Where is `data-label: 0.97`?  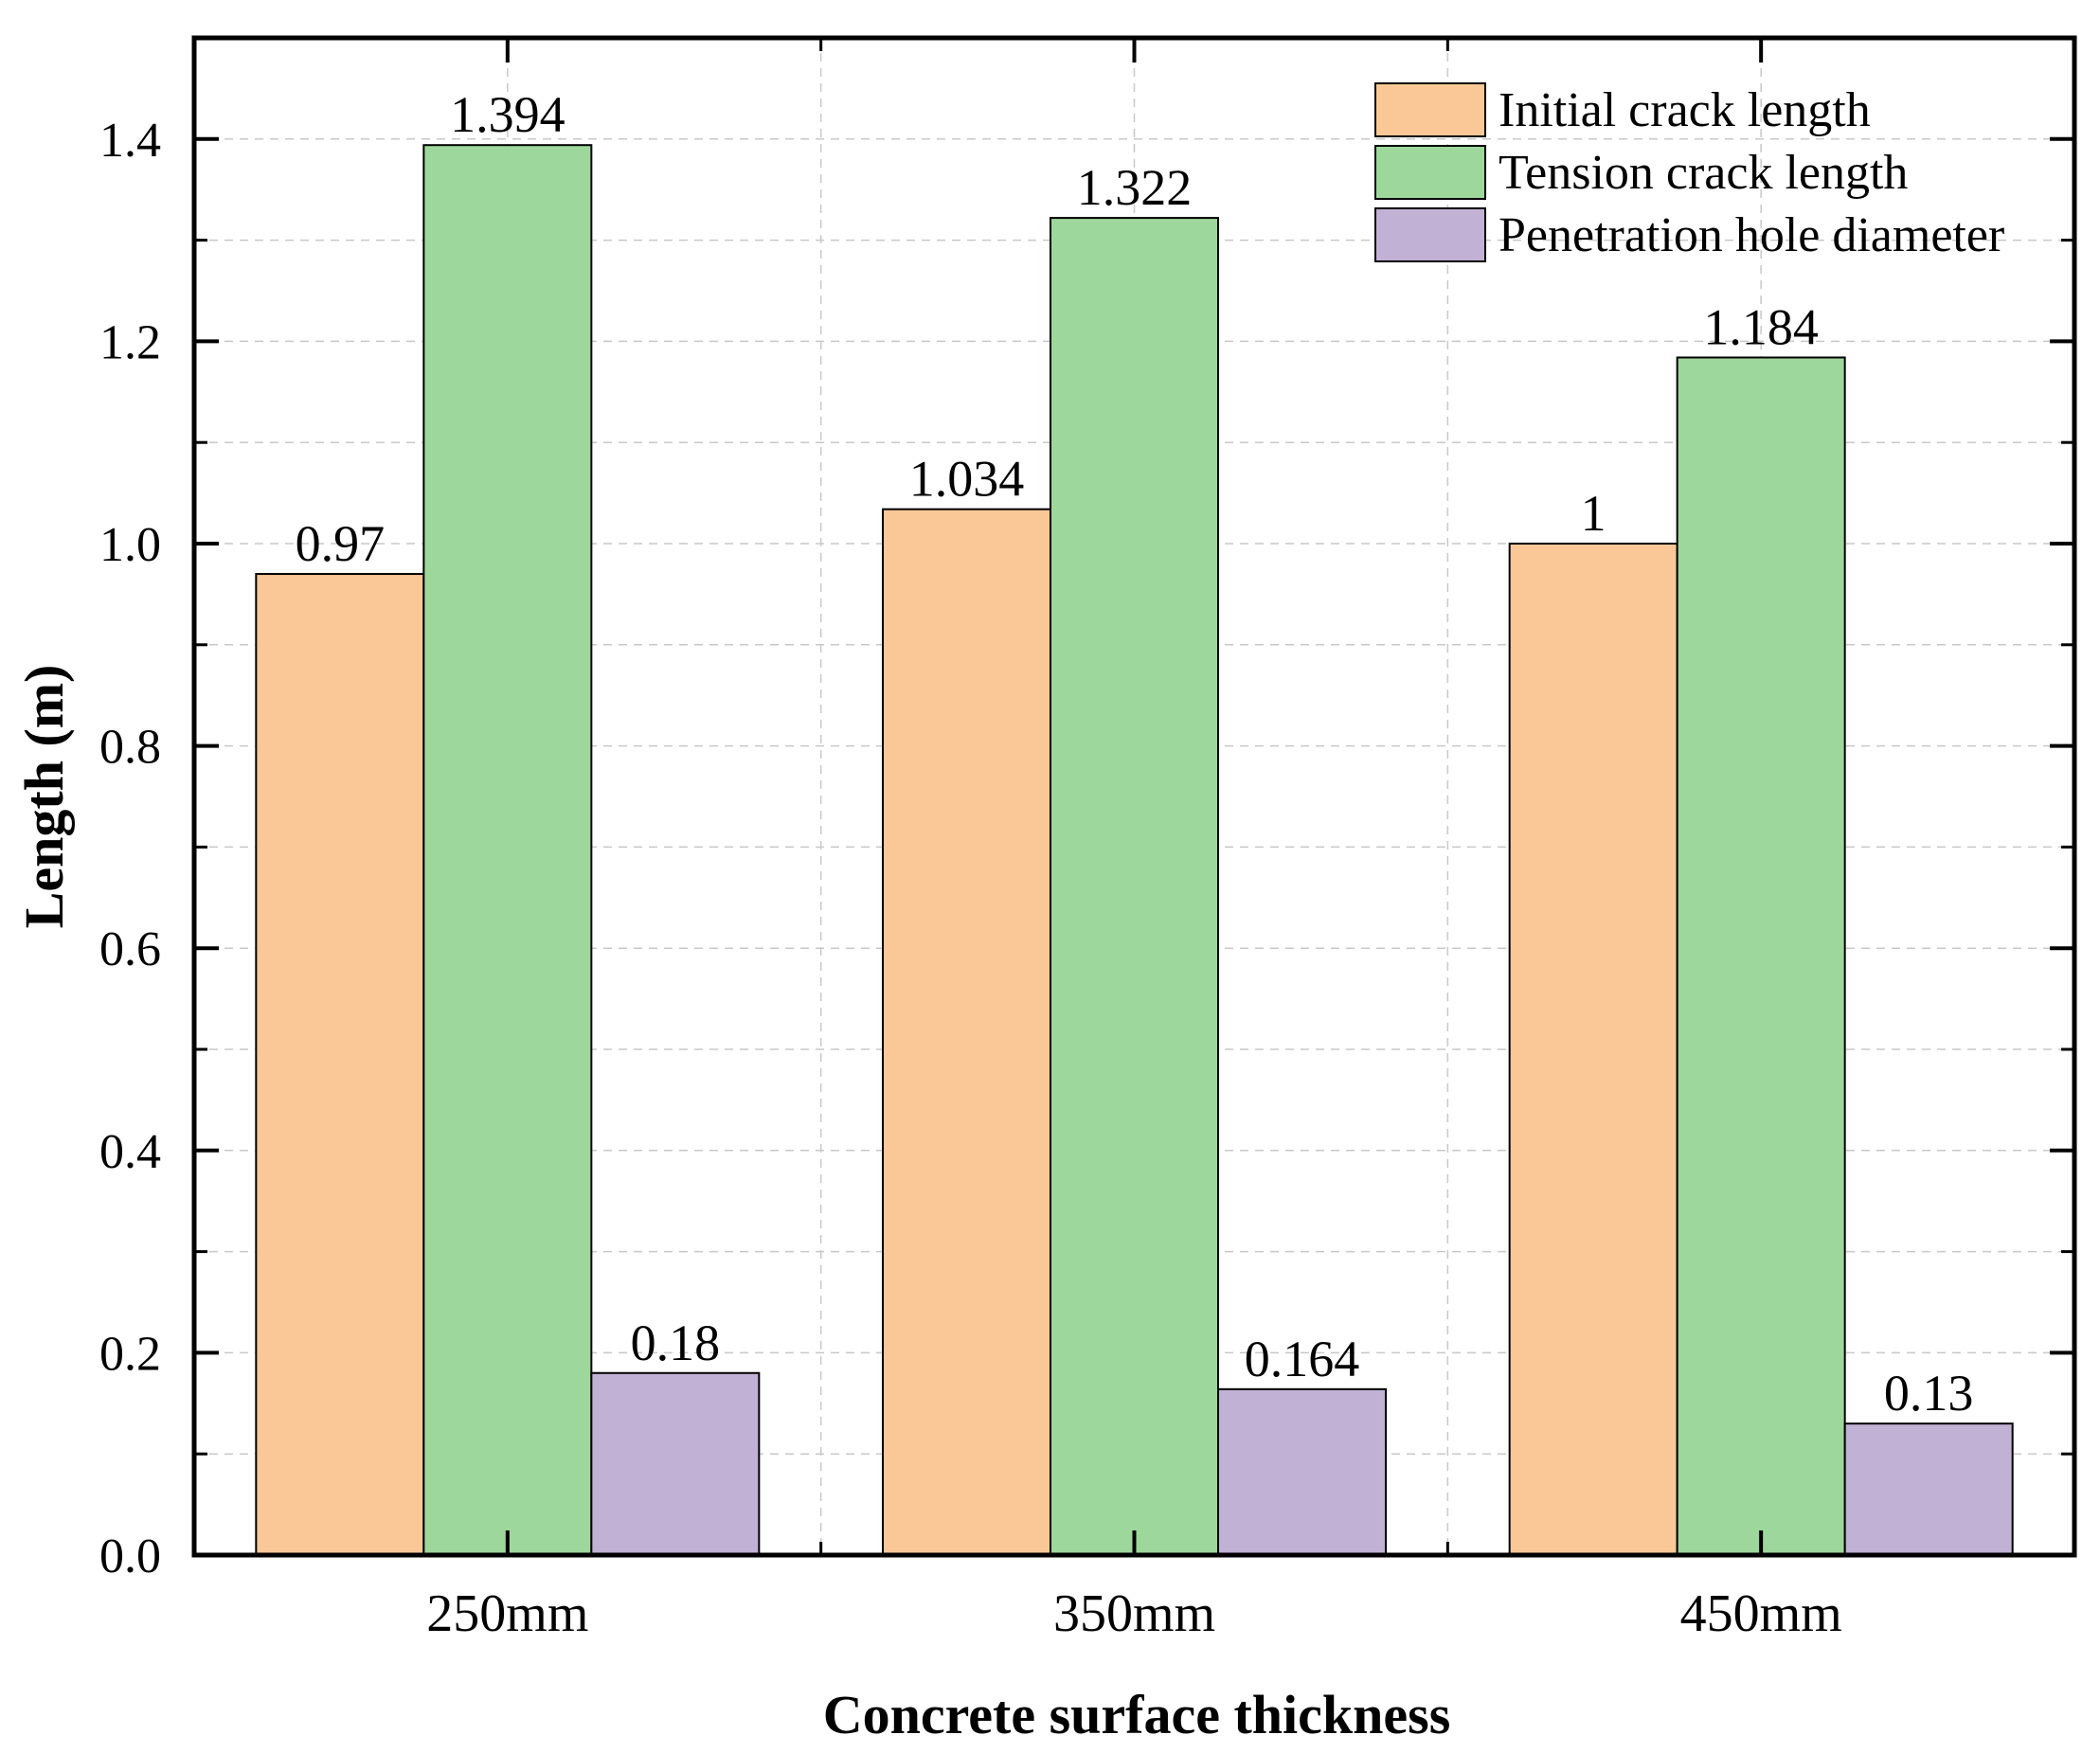
data-label: 0.97 is located at coordinates (341, 543).